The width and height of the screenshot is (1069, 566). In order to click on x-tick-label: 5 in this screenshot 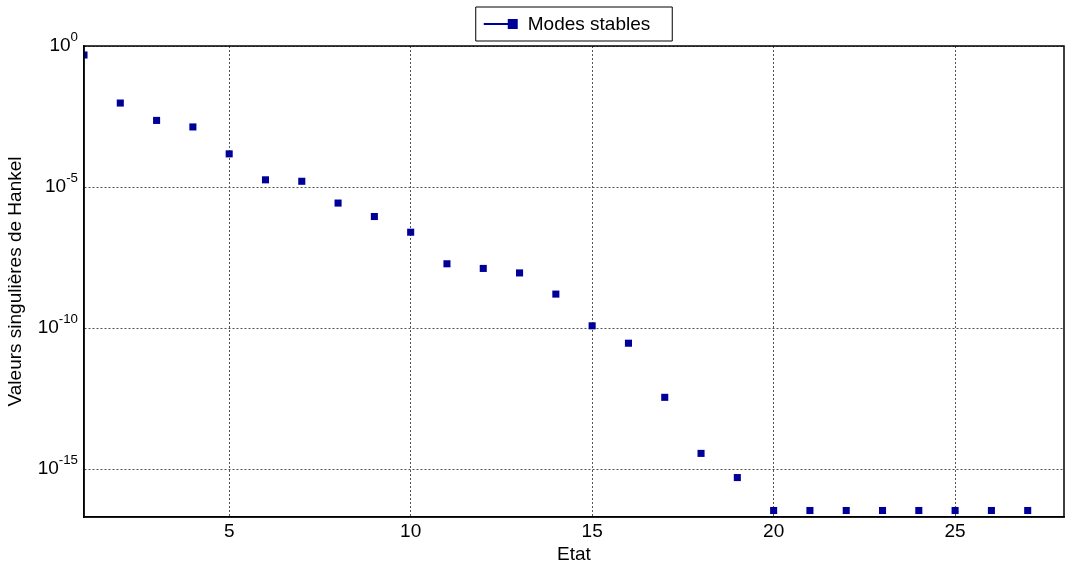, I will do `click(229, 530)`.